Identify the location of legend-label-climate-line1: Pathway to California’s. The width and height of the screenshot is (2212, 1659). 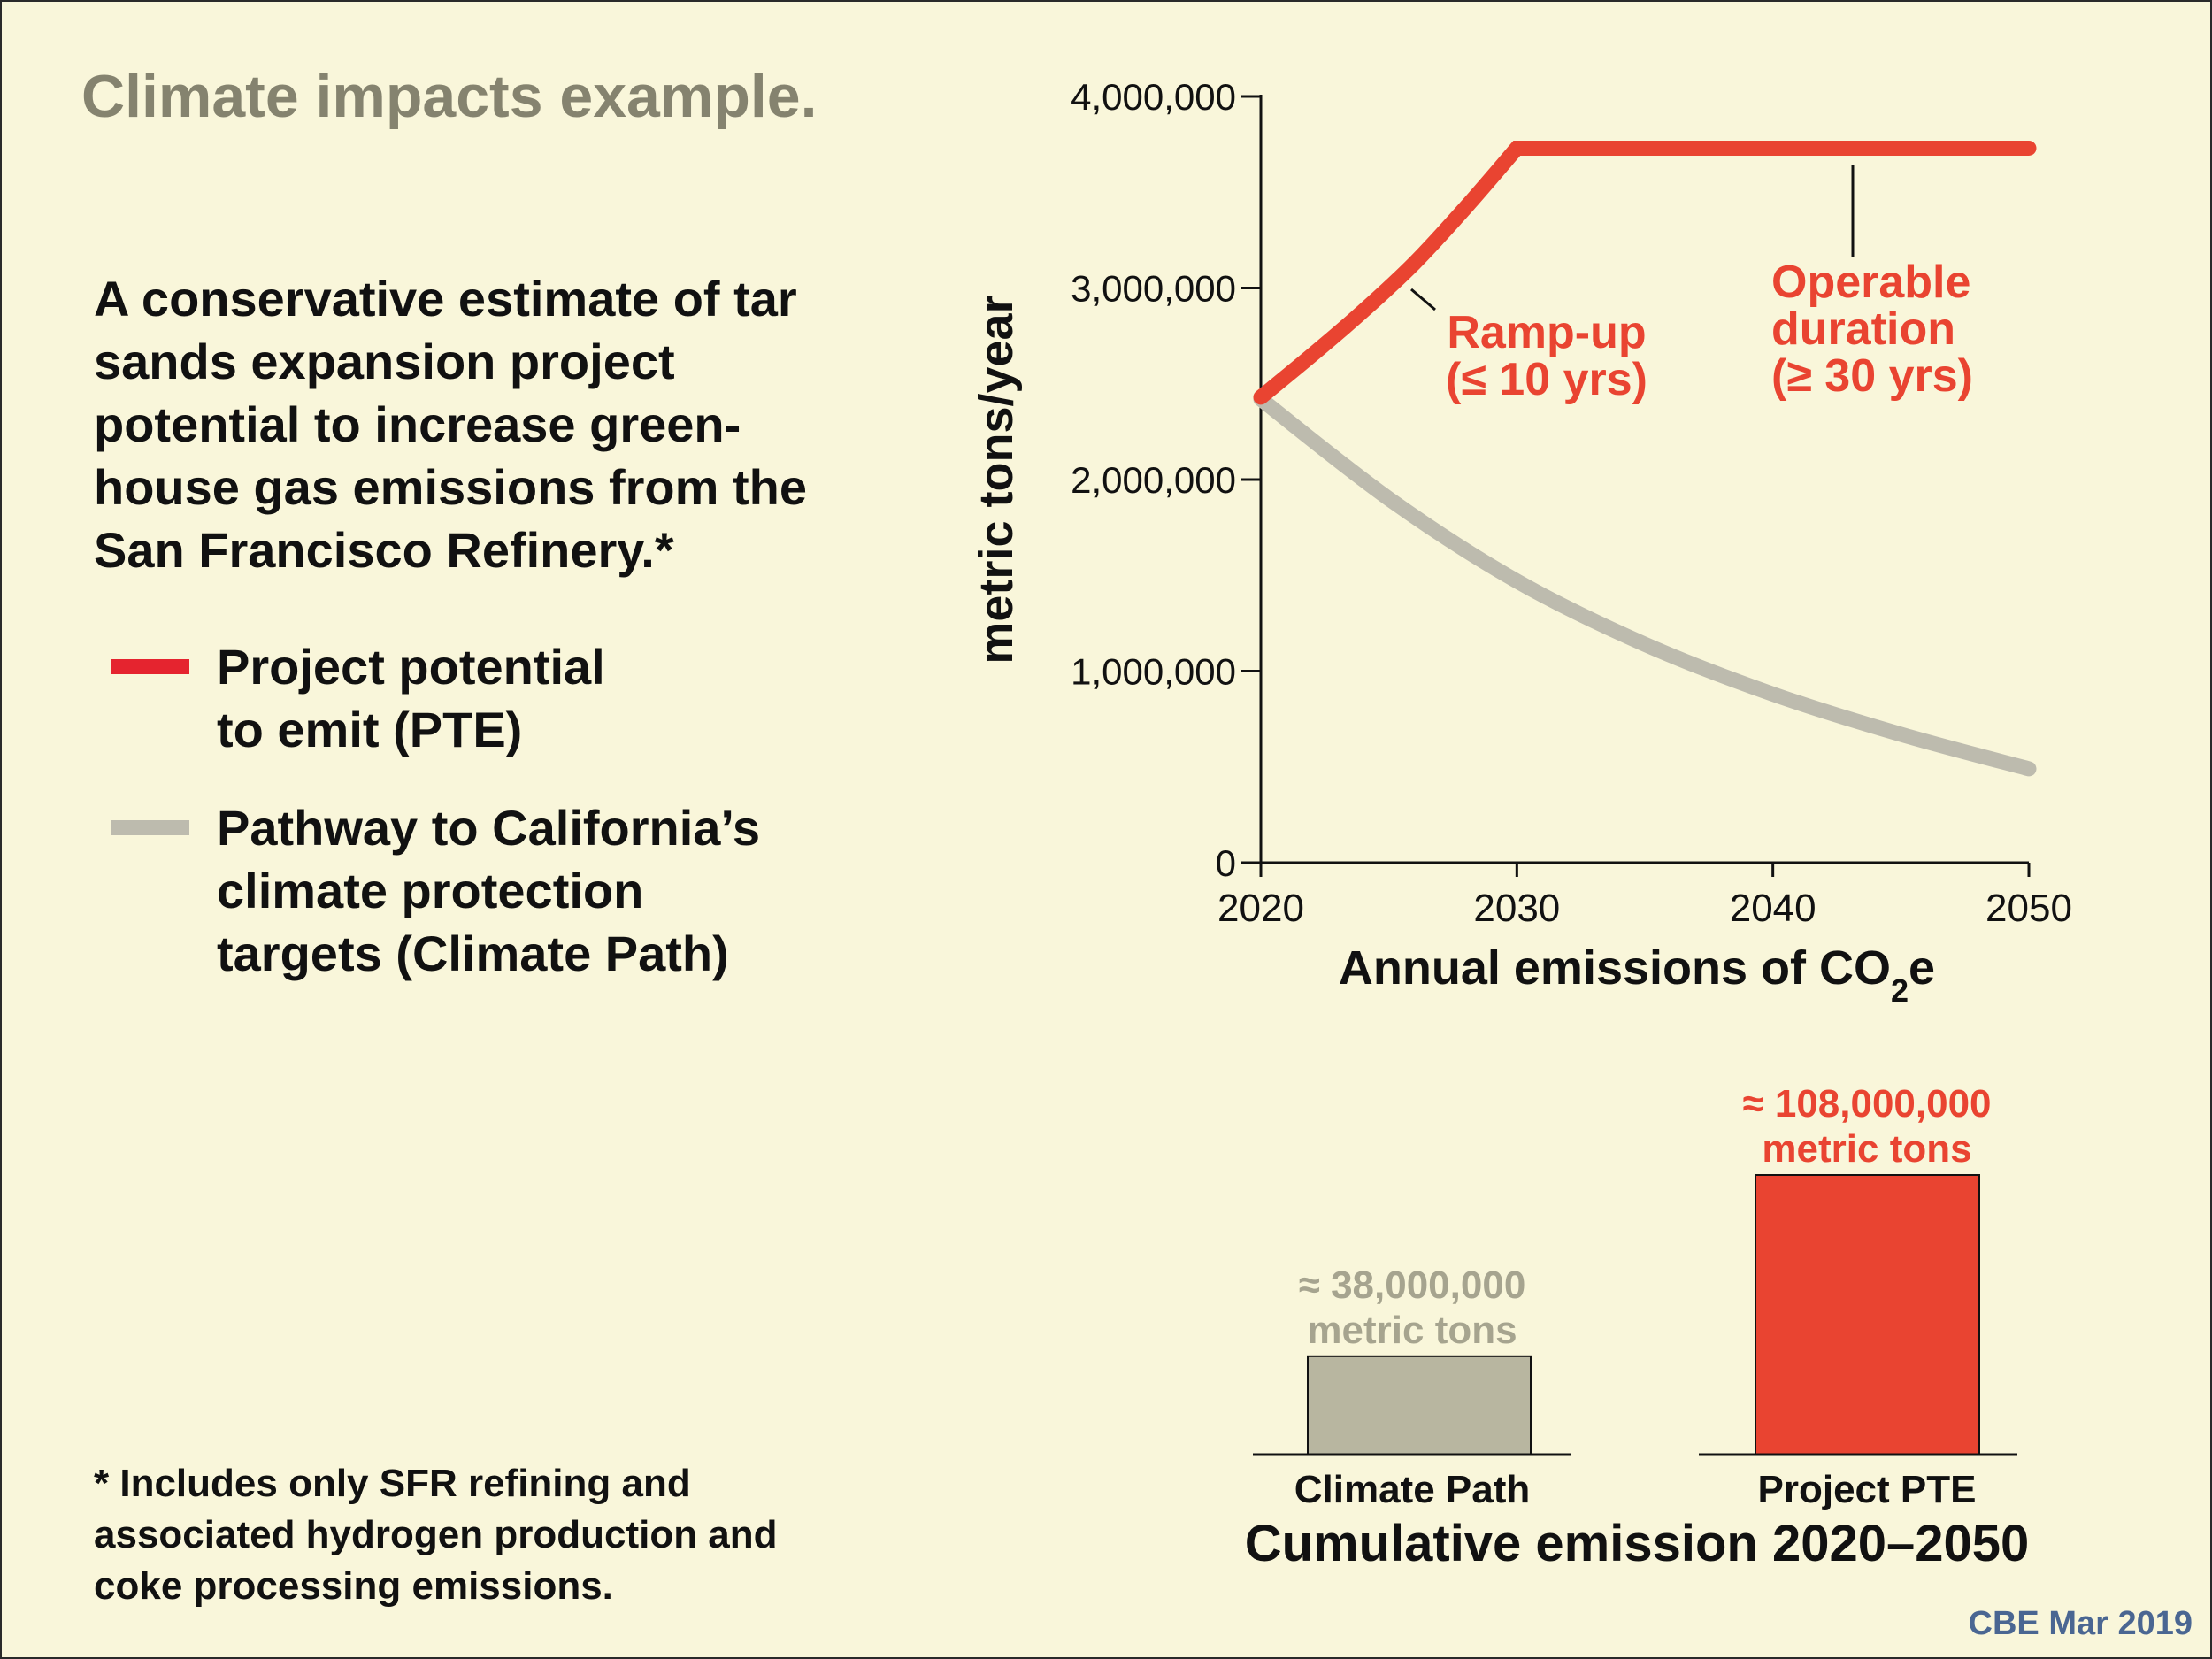
(489, 828).